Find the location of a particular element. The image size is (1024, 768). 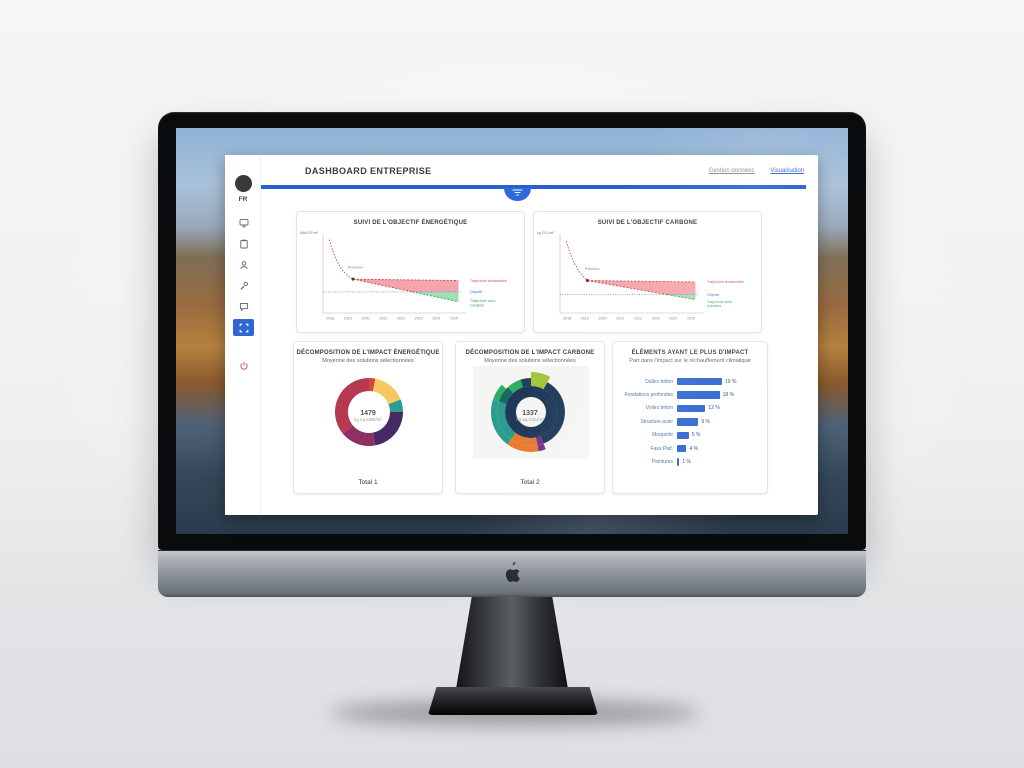

donut-footer: Total 1 is located at coordinates (368, 482).